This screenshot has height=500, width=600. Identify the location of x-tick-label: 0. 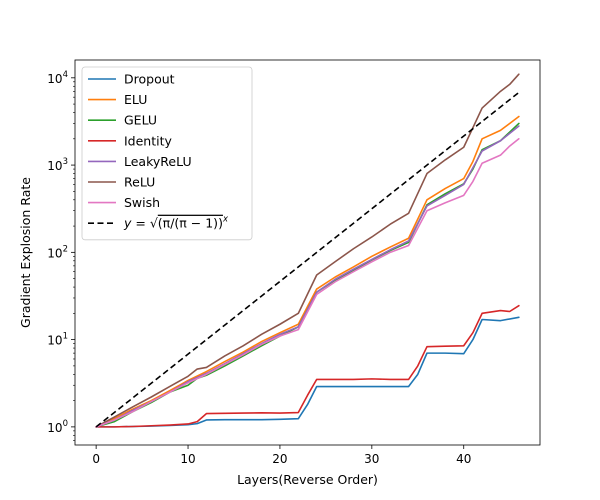
(96, 459).